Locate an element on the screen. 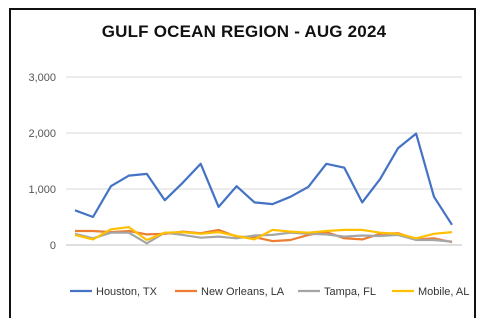  legend-label: Houston, TX is located at coordinates (127, 292).